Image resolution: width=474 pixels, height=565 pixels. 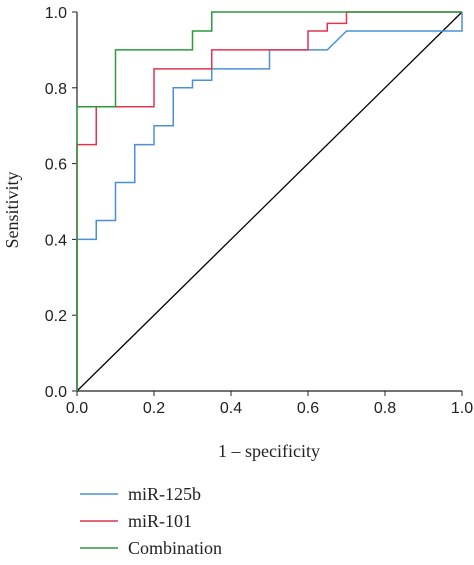 I want to click on legend-label-mir-101: miR-101, so click(x=160, y=521).